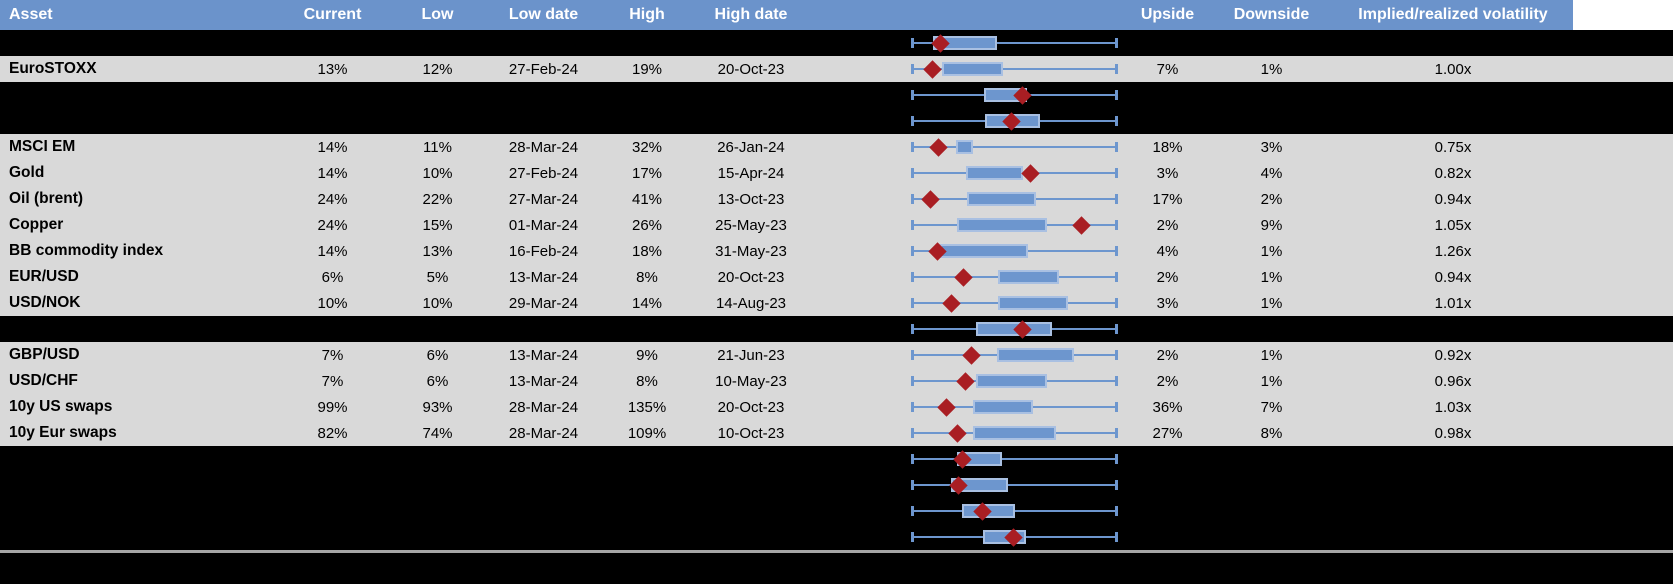  What do you see at coordinates (437, 251) in the screenshot?
I see `cell-low: 13%` at bounding box center [437, 251].